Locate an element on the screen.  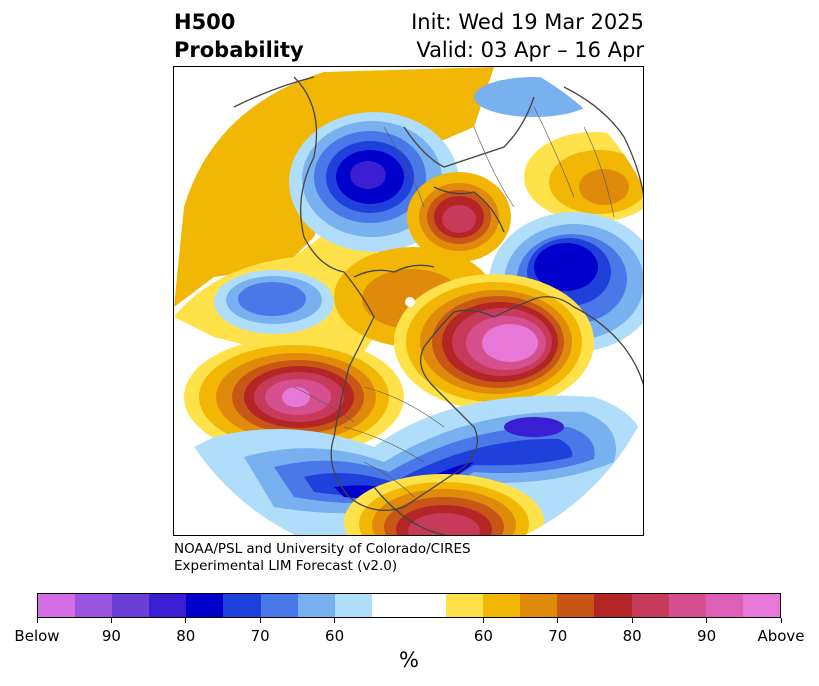
valid-range: Valid: 03 Apr – 16 Apr is located at coordinates (530, 50).